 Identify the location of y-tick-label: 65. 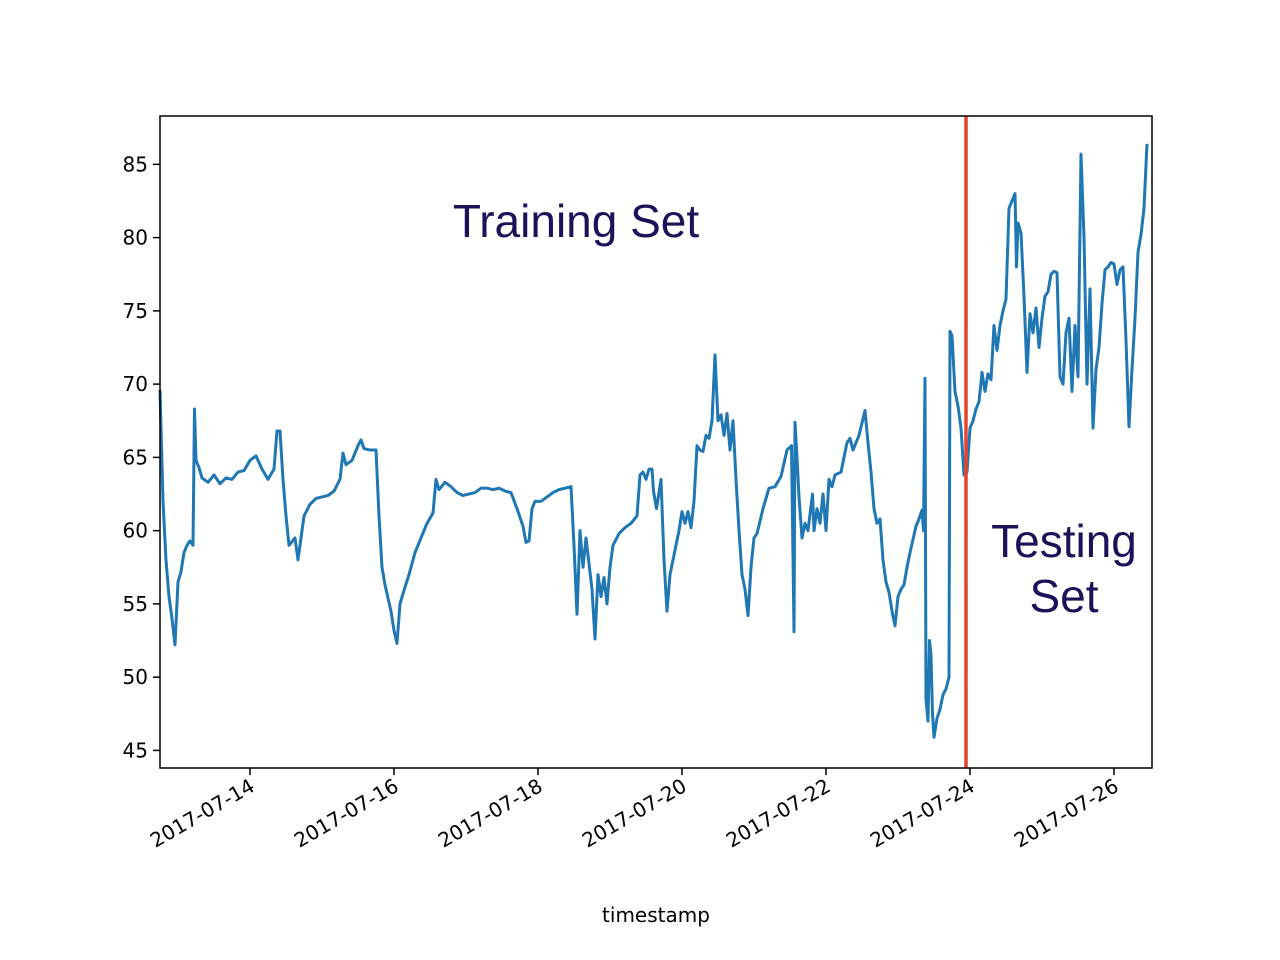
(135, 457).